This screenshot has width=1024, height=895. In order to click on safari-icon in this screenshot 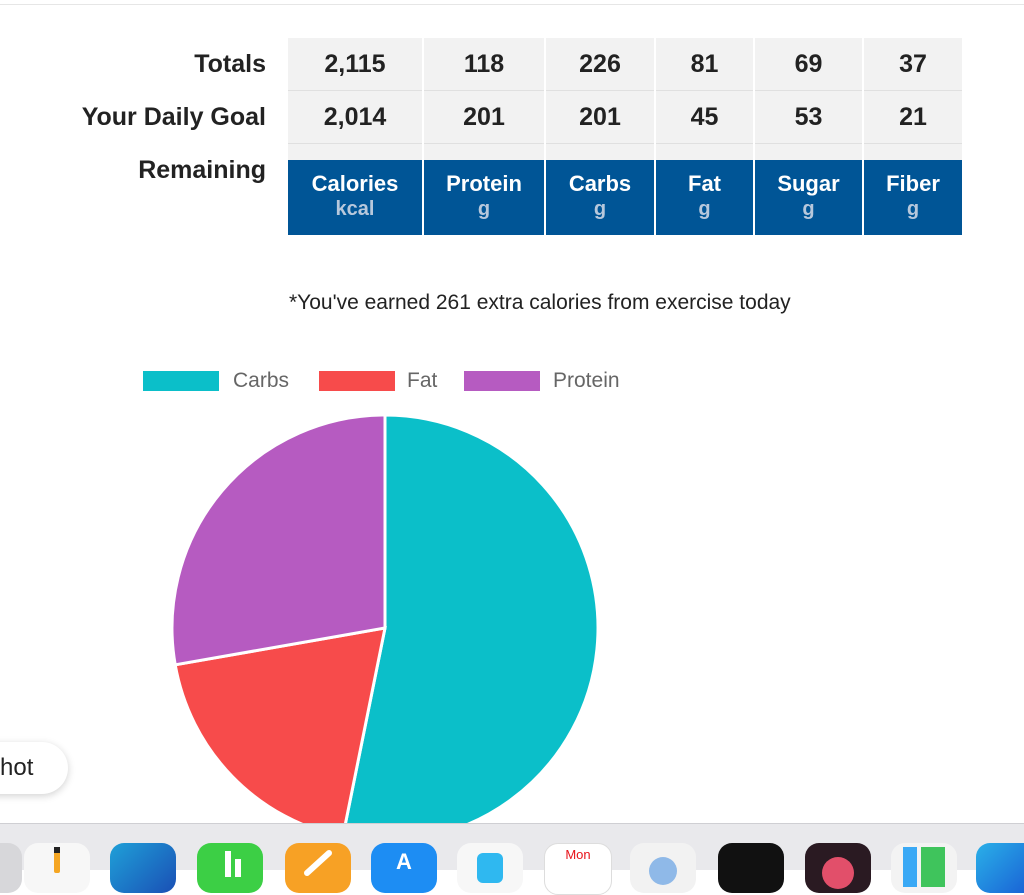, I will do `click(663, 868)`.